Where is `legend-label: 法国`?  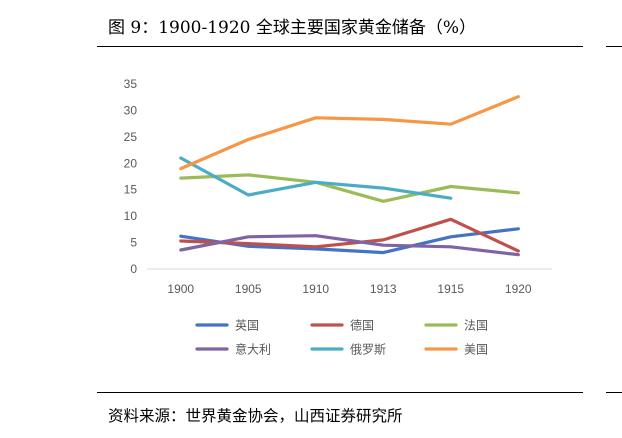
legend-label: 法国 is located at coordinates (476, 326).